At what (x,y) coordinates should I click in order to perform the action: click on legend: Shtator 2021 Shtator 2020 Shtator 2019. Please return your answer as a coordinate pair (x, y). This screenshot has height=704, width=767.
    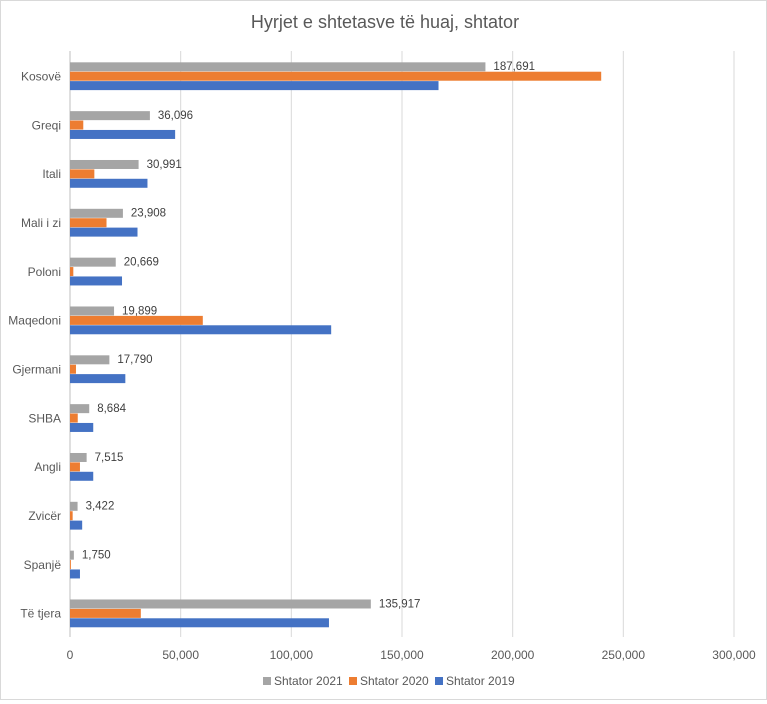
    Looking at the image, I should click on (389, 681).